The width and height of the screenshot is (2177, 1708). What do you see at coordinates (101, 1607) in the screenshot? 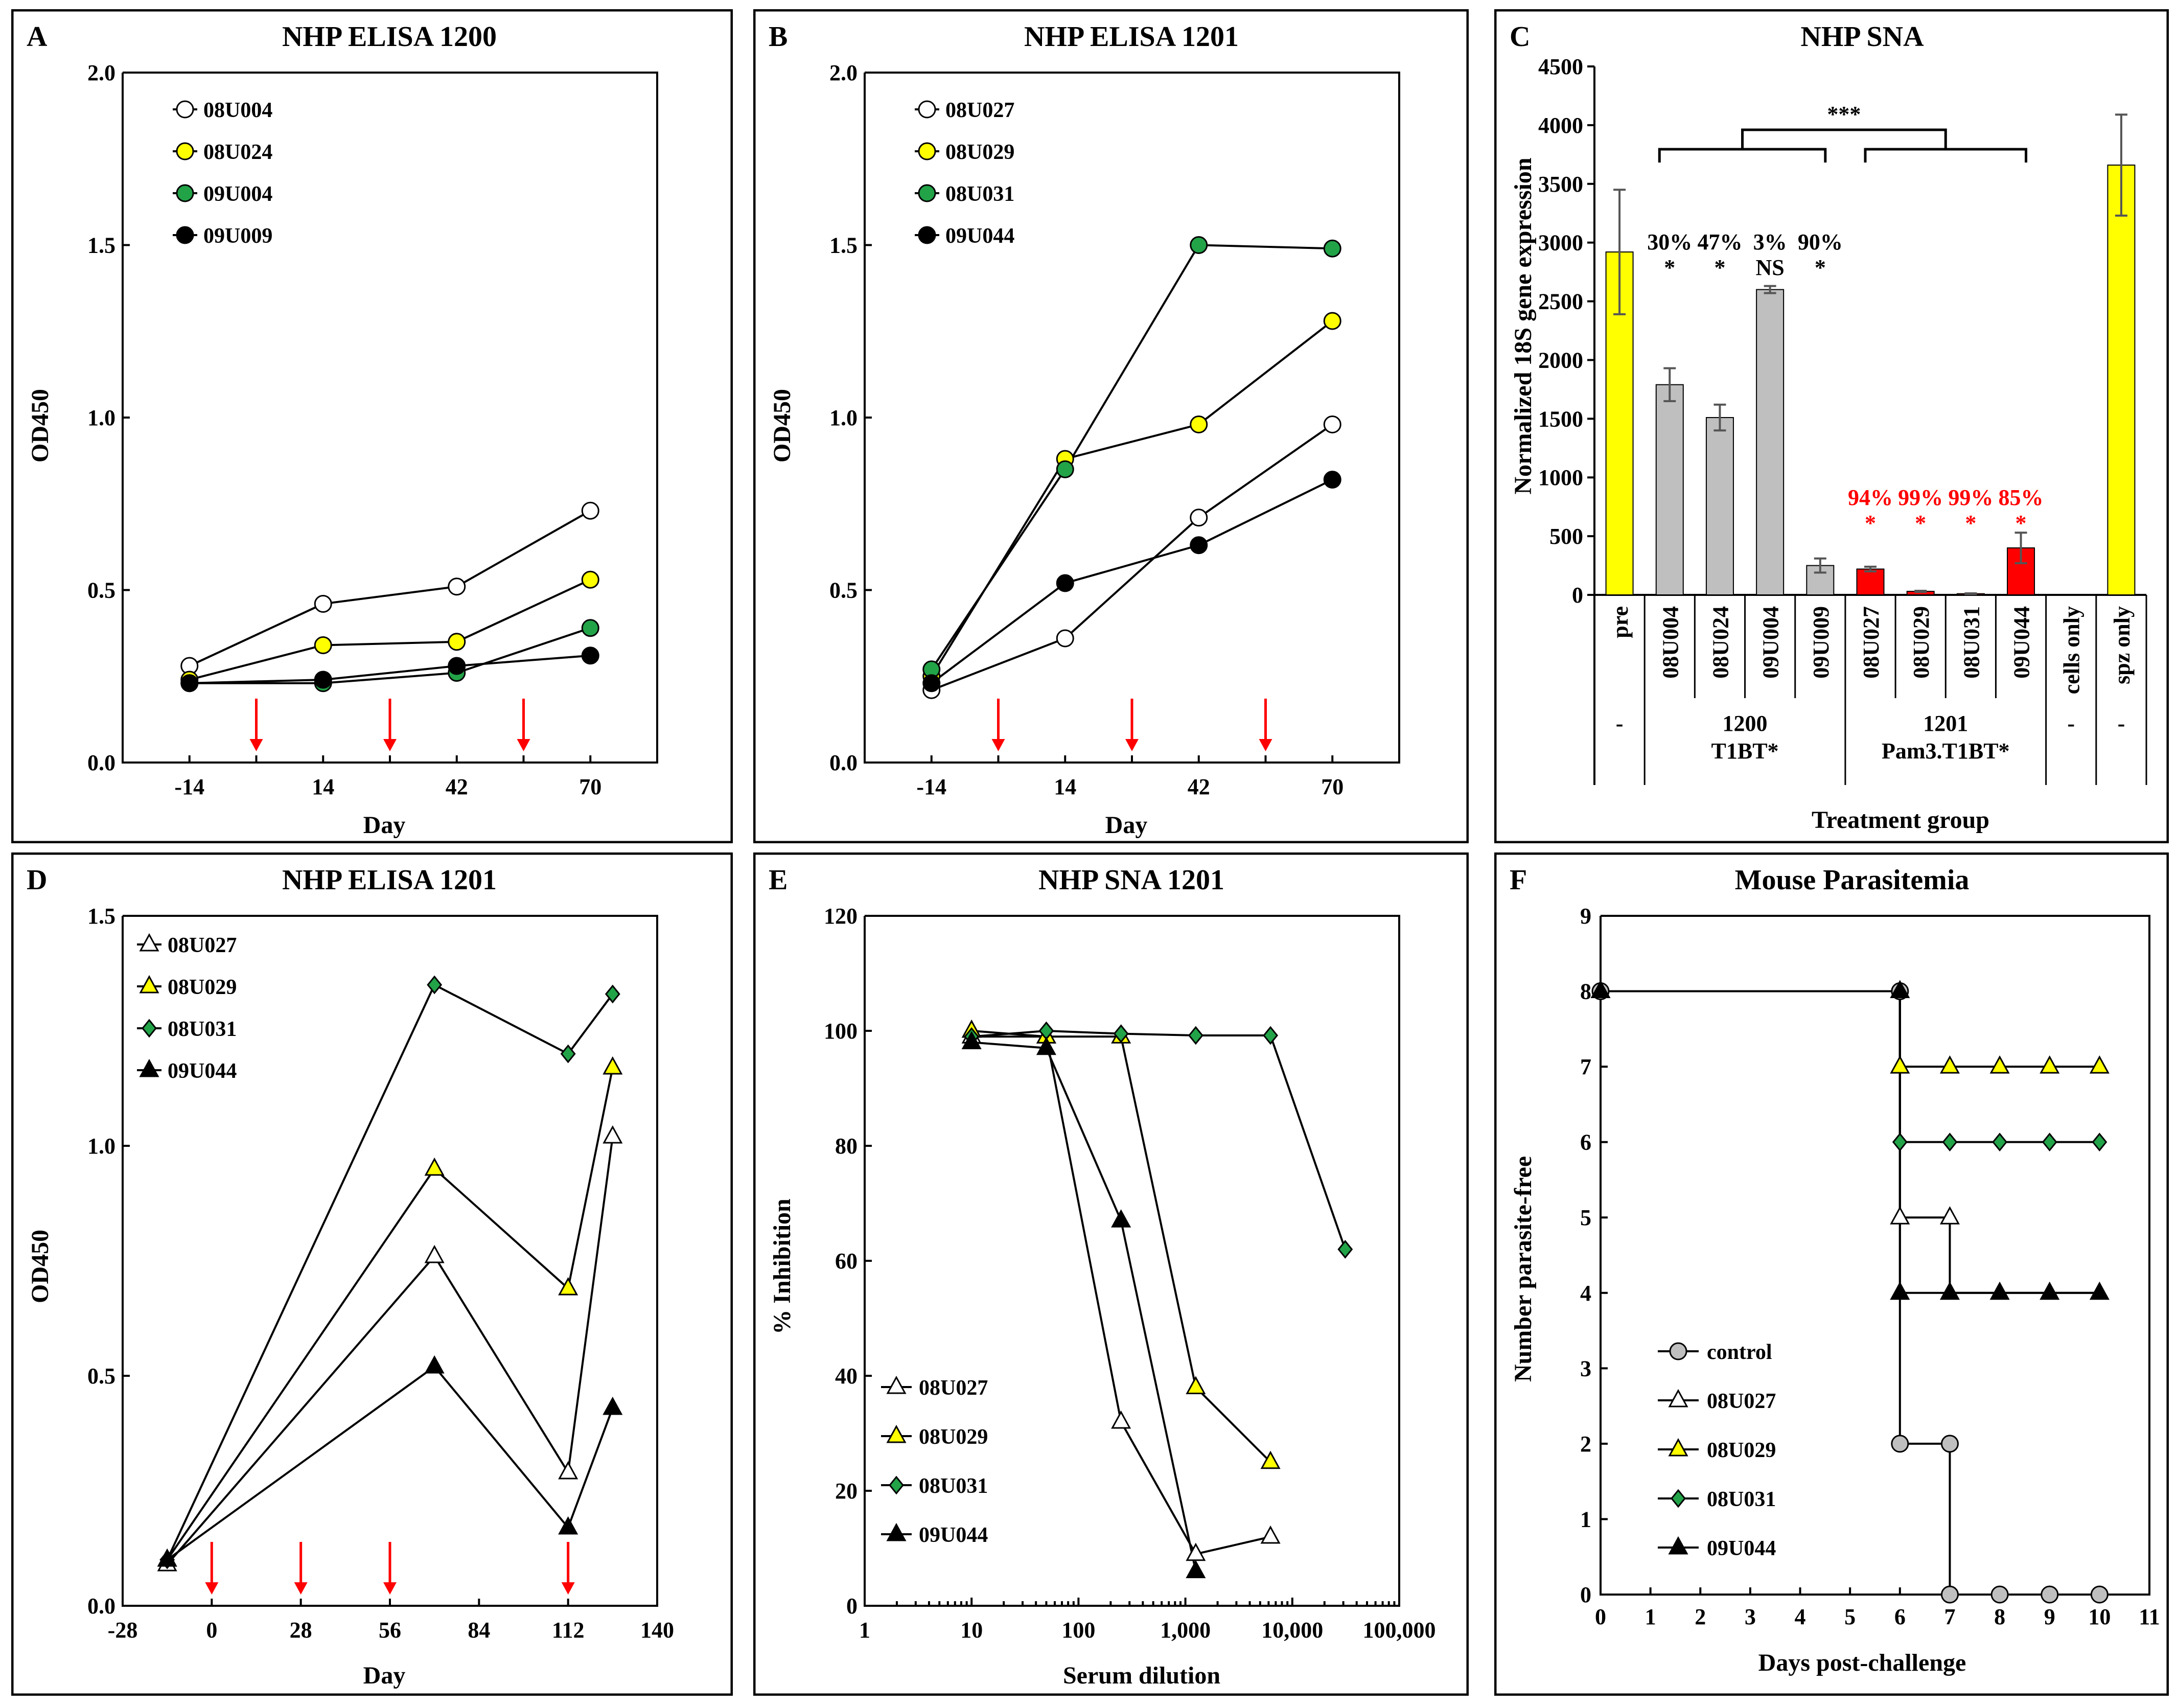
I see `y-tick-label: 0.0` at bounding box center [101, 1607].